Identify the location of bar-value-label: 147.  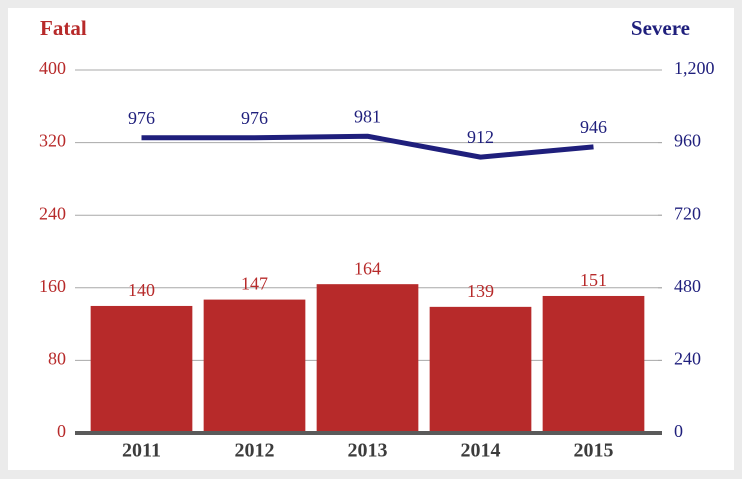
(254, 284).